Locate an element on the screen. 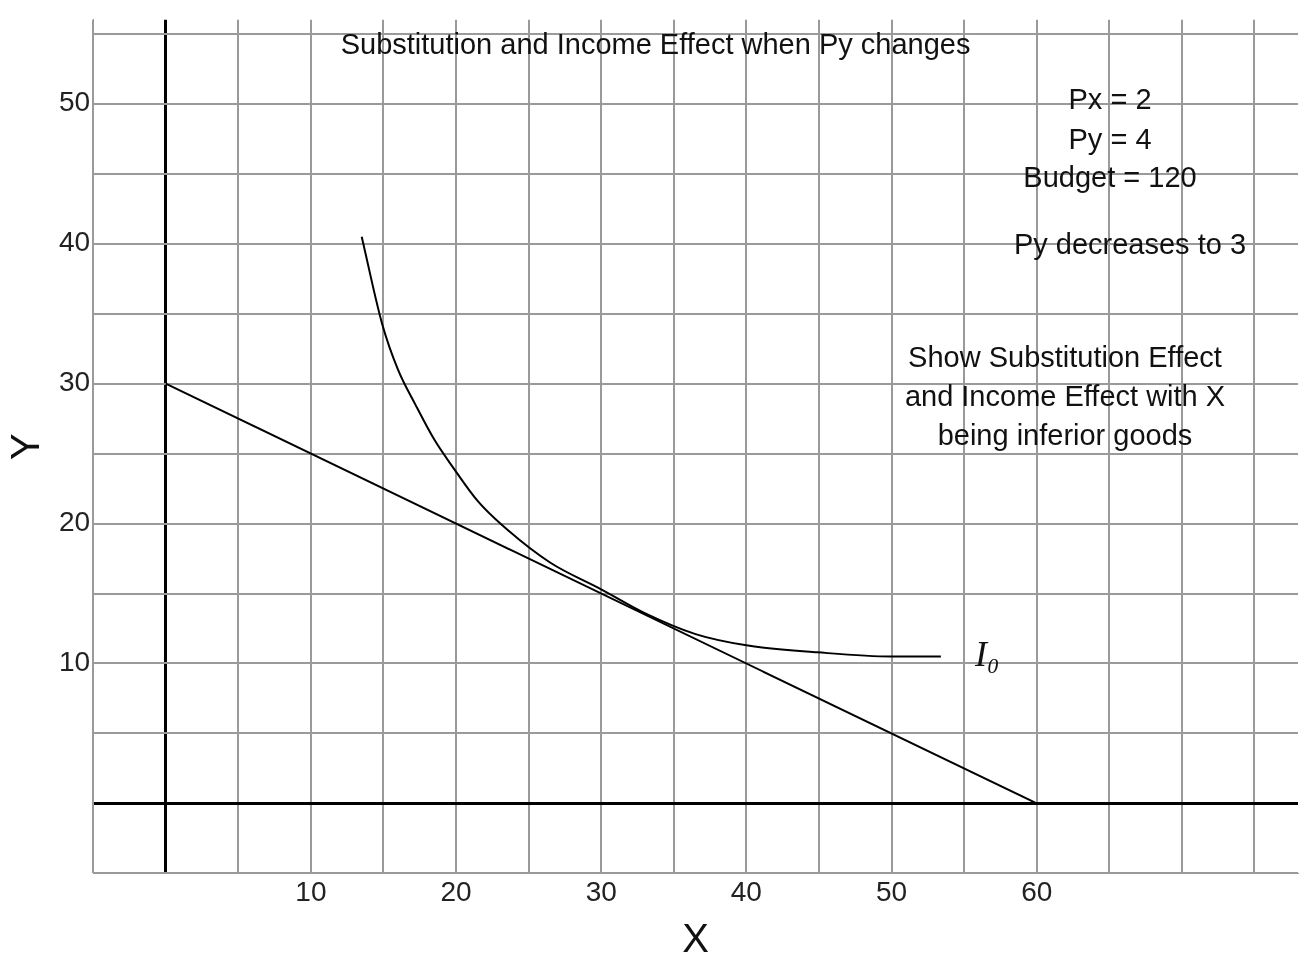 This screenshot has height=969, width=1308. chart-title: Substitution and Income Effect when Py changes is located at coordinates (655, 44).